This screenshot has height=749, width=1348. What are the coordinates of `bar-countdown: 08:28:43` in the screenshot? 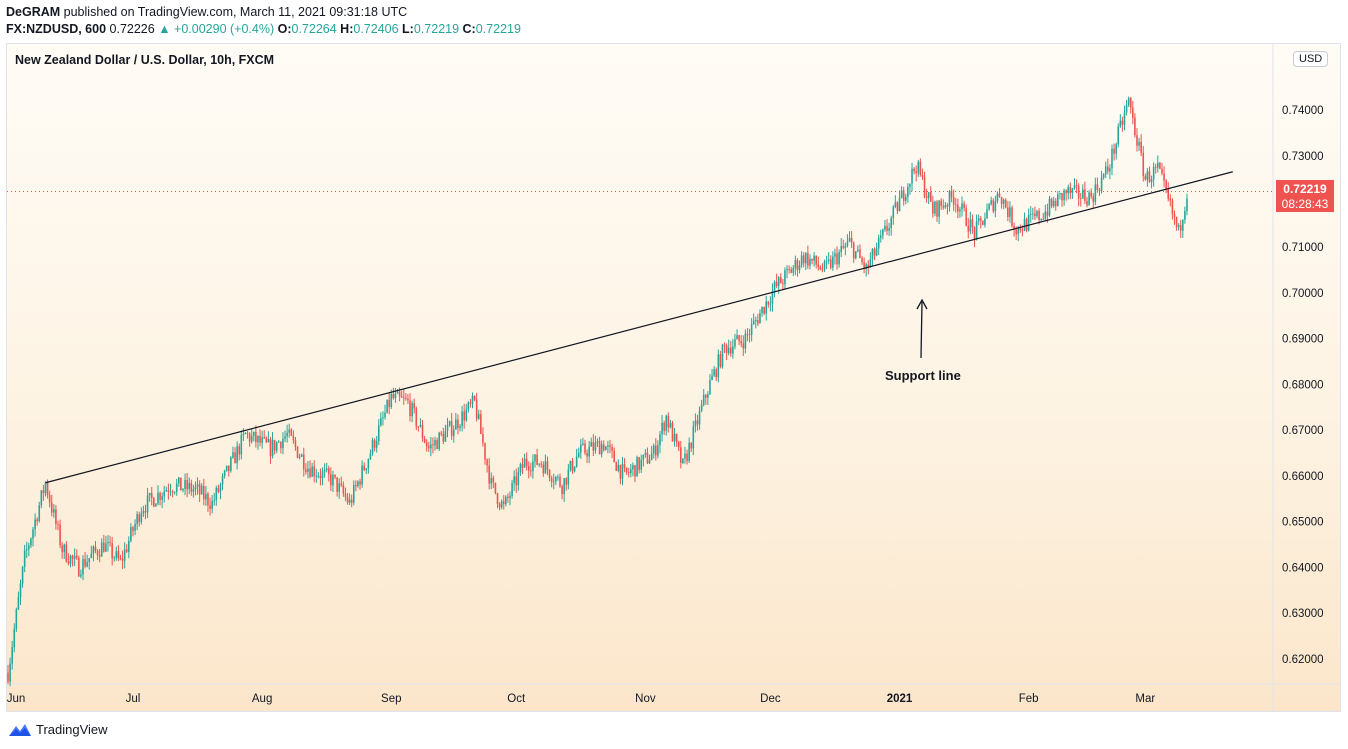 It's located at (1305, 204).